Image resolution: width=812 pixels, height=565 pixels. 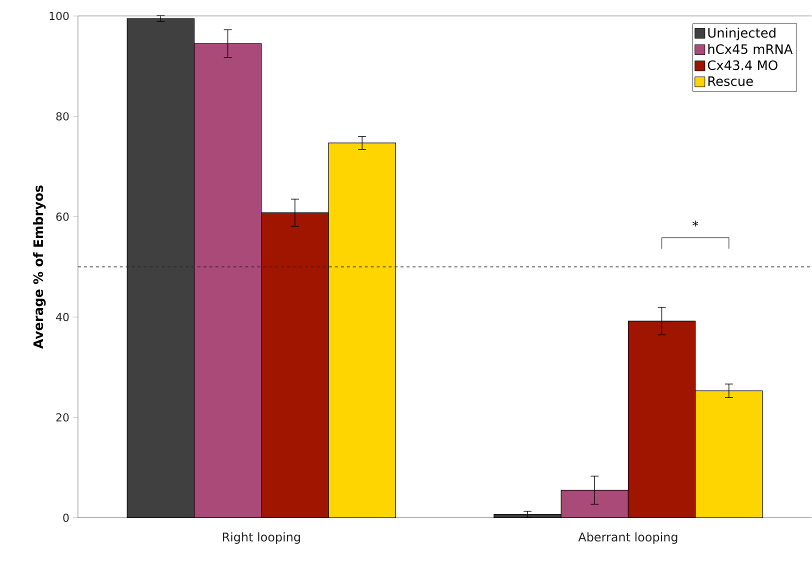 What do you see at coordinates (62, 116) in the screenshot?
I see `y-tick-label: 80` at bounding box center [62, 116].